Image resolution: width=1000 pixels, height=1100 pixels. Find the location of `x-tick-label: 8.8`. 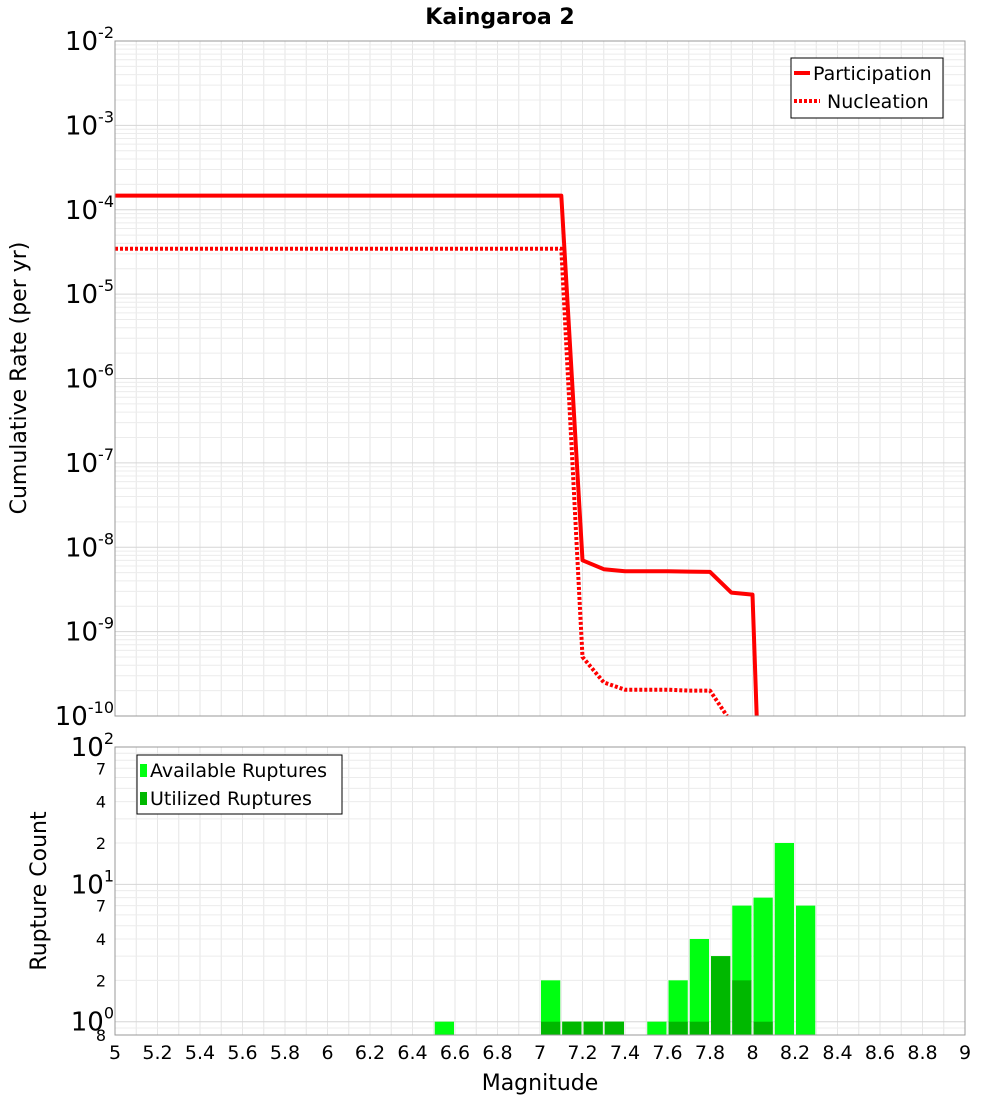

x-tick-label: 8.8 is located at coordinates (922, 1053).